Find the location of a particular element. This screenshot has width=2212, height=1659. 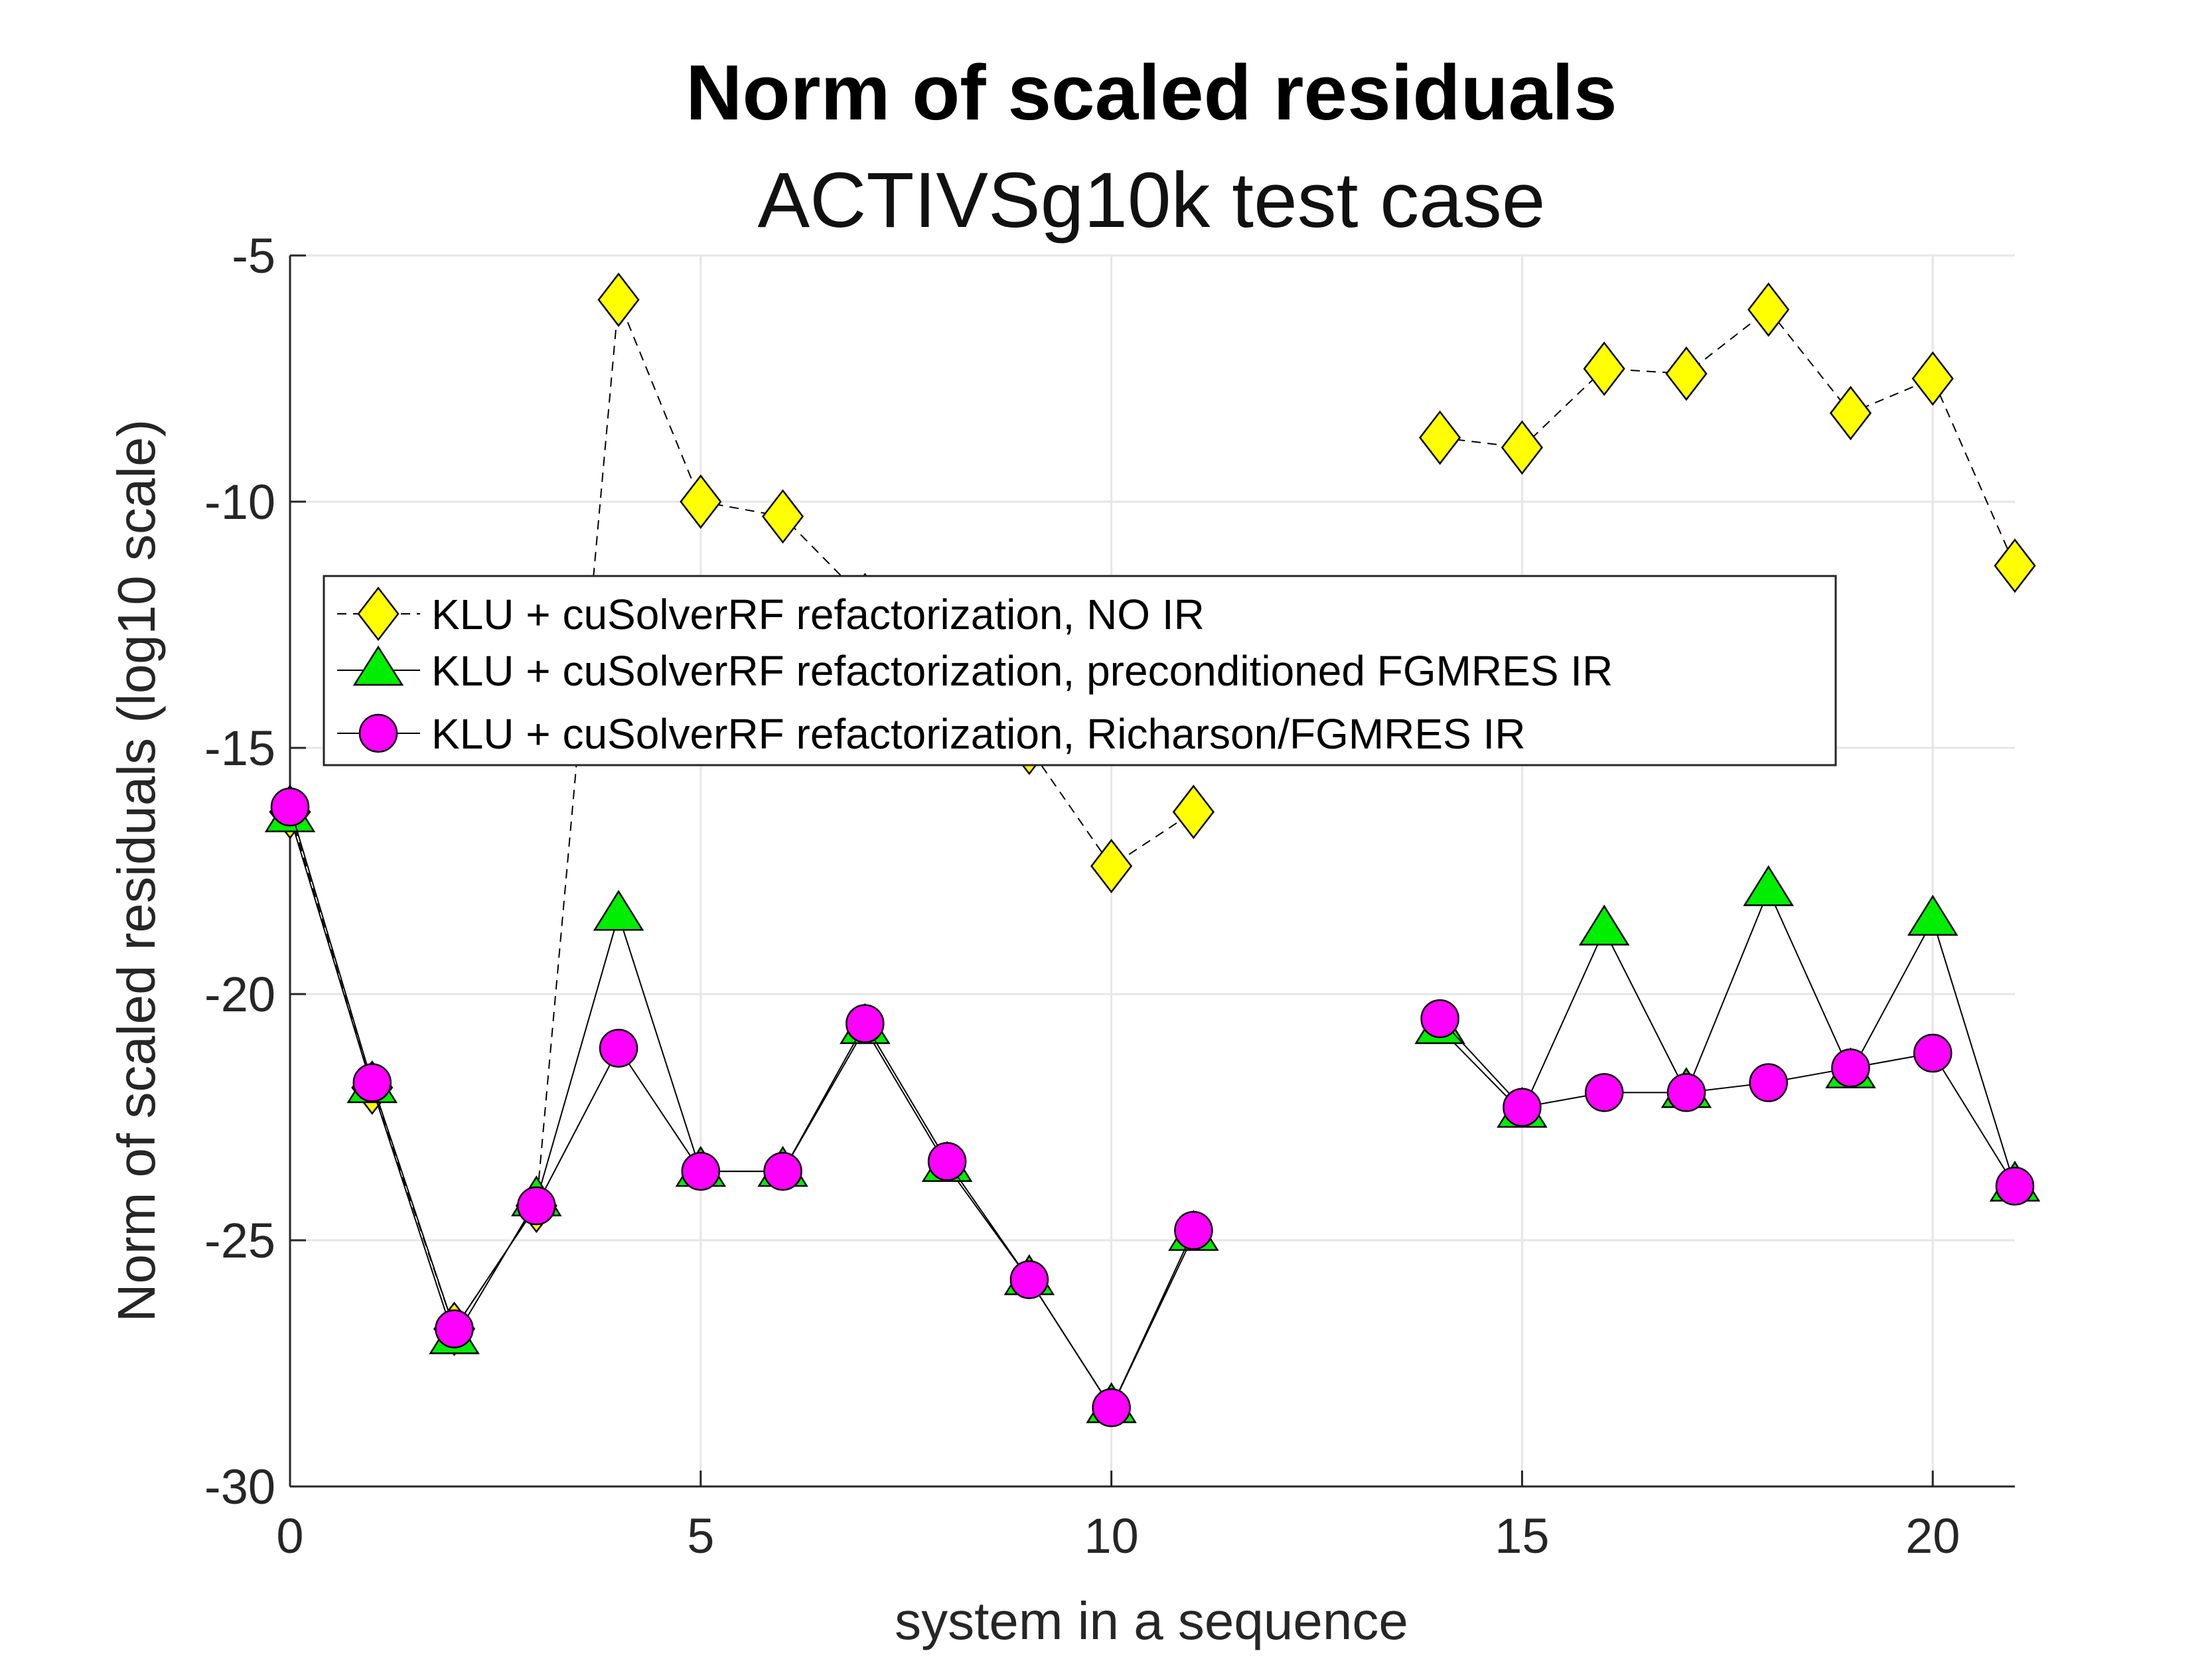

y-tick-label: -15 is located at coordinates (239, 748).